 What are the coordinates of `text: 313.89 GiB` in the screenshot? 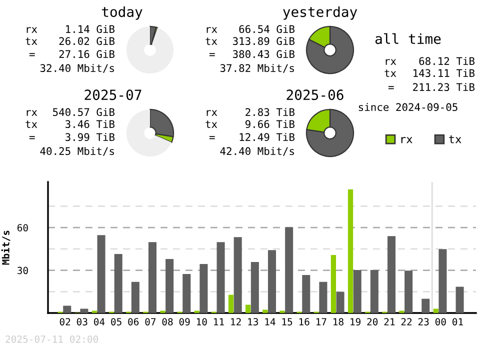 It's located at (263, 41).